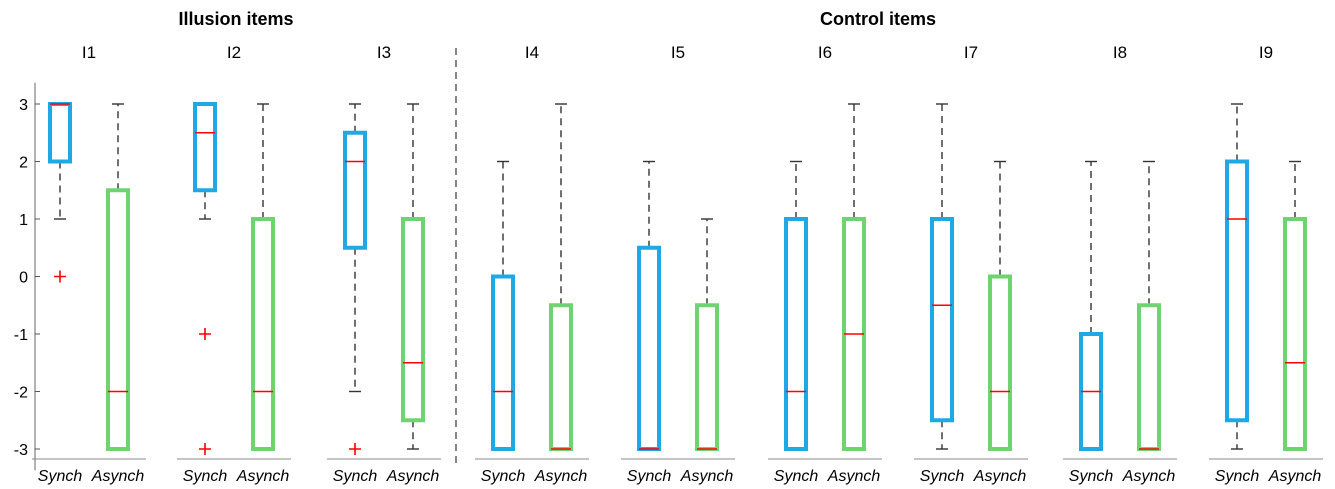 This screenshot has width=1335, height=489. Describe the element at coordinates (1266, 52) in the screenshot. I see `panel-title: I9` at that location.